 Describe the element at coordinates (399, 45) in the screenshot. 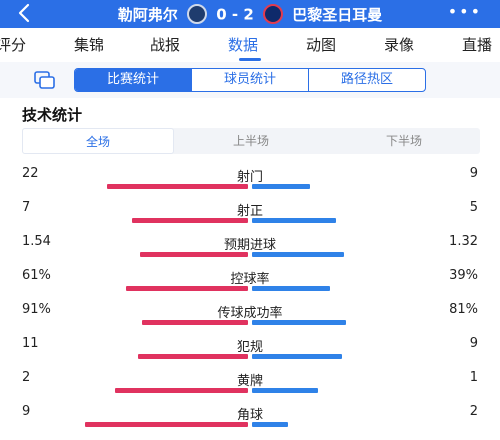

I see `tab-replay: 录像` at that location.